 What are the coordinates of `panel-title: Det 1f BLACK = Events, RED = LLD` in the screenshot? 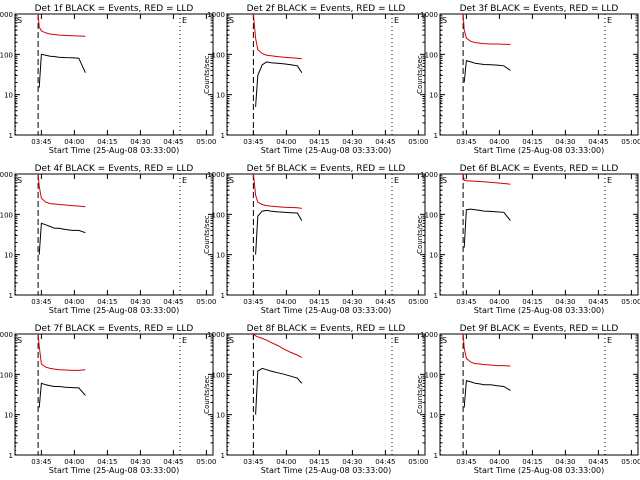 It's located at (114, 9).